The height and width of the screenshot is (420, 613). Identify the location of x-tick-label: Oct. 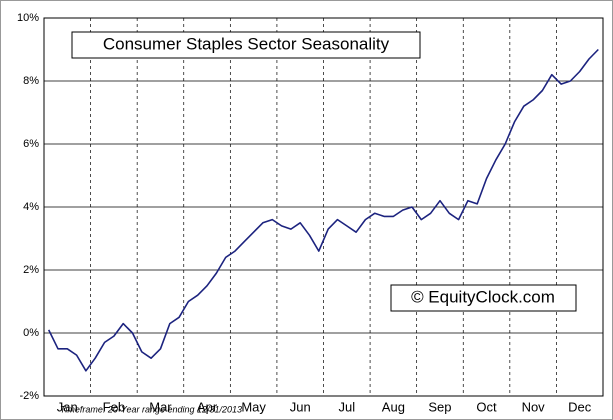
(486, 406).